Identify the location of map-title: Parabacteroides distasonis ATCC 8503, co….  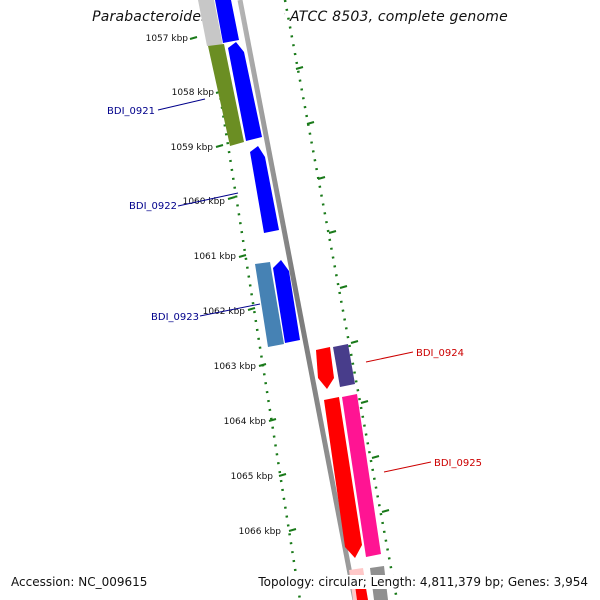
(300, 17).